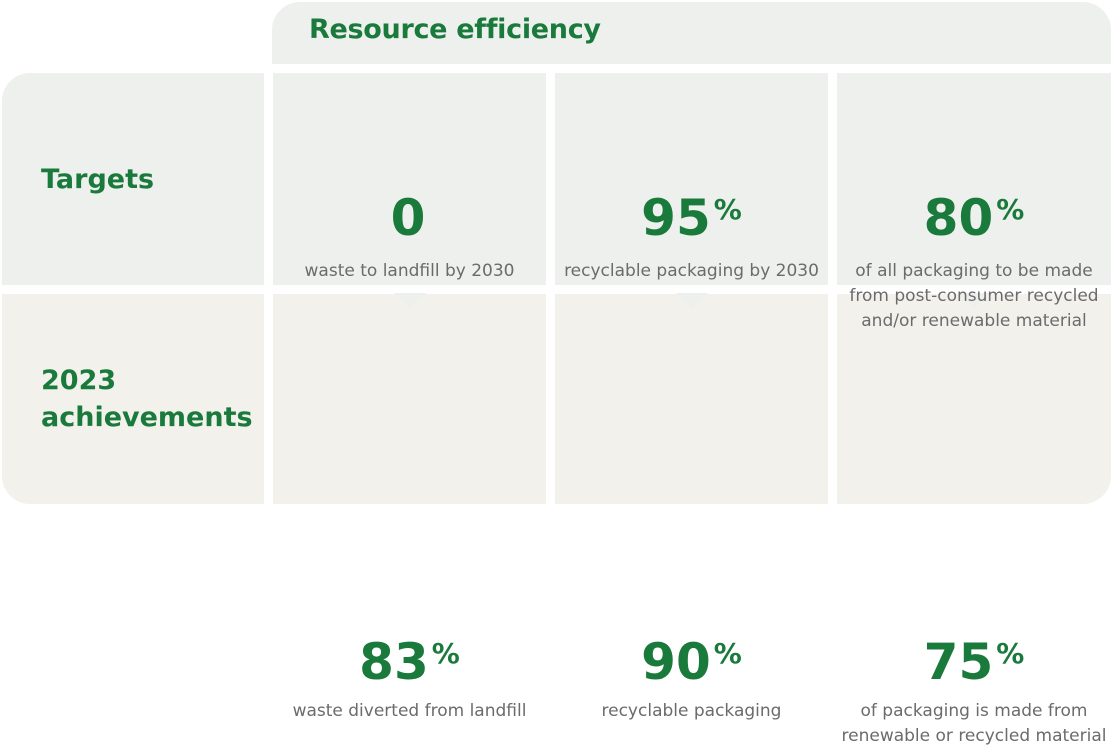  I want to click on achievement-description: recyclable packaging, so click(691, 711).